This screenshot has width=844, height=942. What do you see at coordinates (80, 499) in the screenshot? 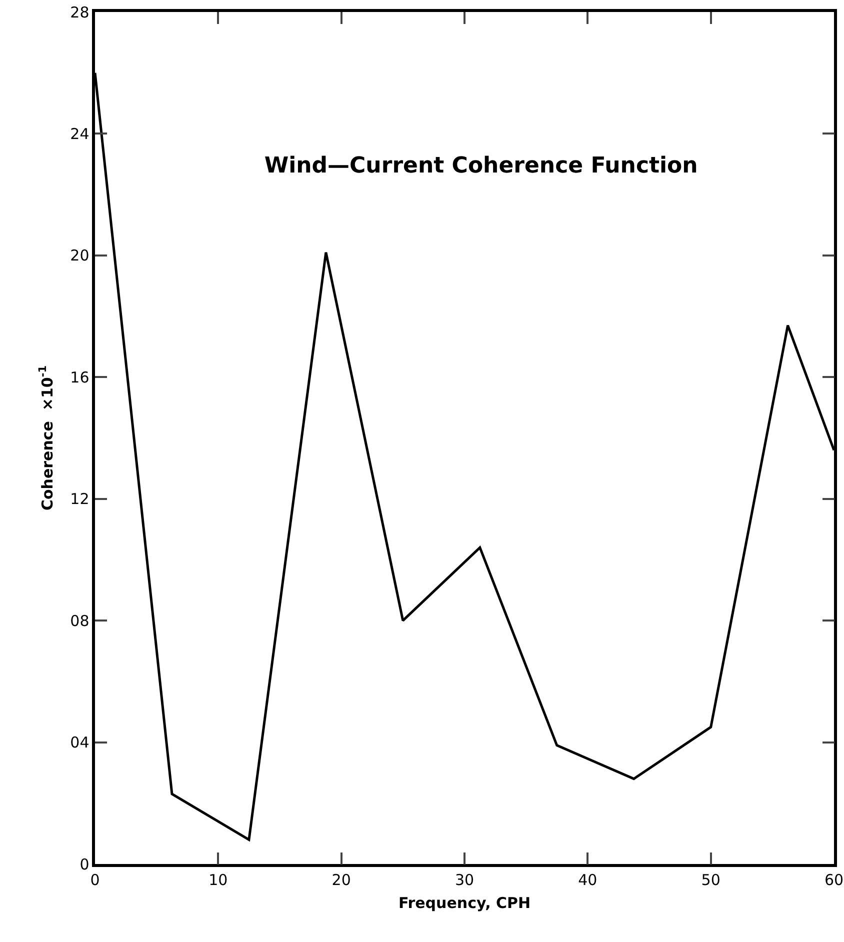
I see `y-tick-label: 12` at bounding box center [80, 499].